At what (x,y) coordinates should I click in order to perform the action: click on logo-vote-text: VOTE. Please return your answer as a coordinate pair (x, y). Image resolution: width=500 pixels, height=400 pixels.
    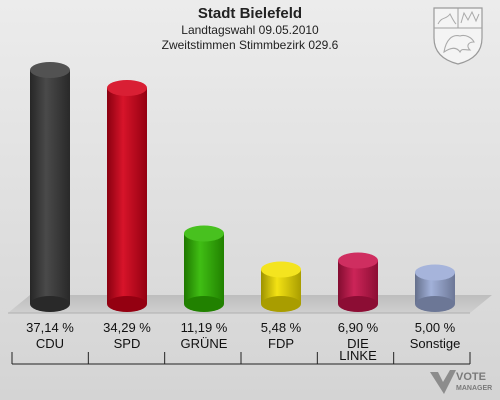
    Looking at the image, I should click on (471, 377).